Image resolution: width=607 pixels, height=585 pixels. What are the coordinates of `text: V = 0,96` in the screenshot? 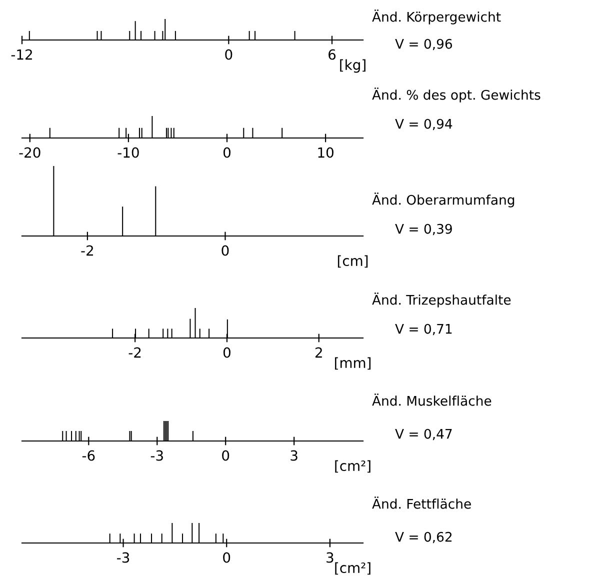 It's located at (423, 44).